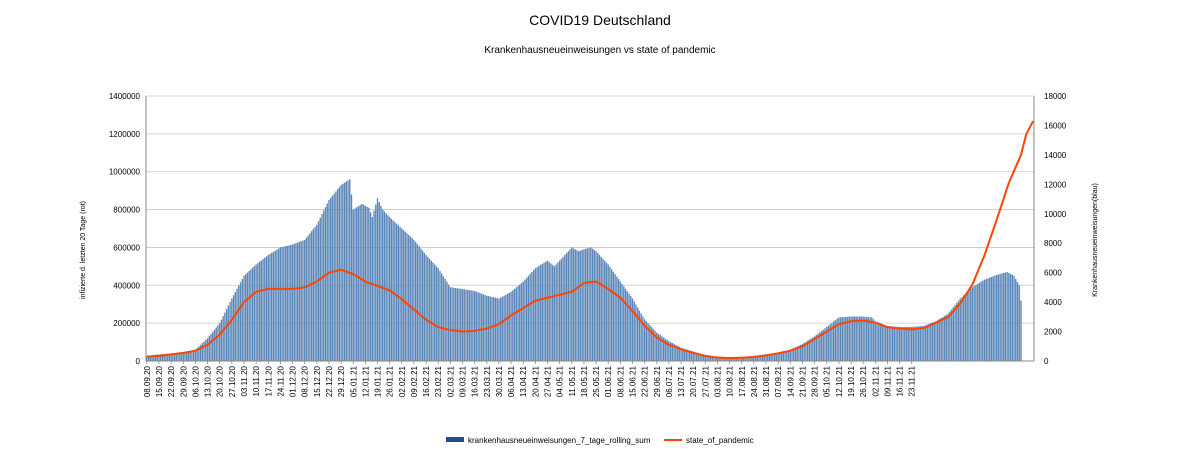 The height and width of the screenshot is (459, 1200). I want to click on x-tick-label: 20.10.20, so click(220, 381).